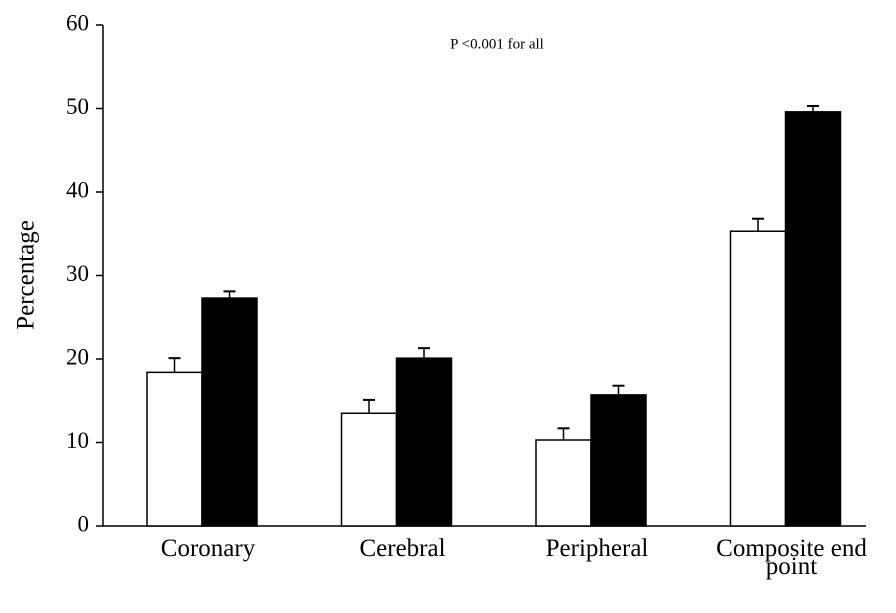 This screenshot has height=613, width=896. What do you see at coordinates (26, 275) in the screenshot?
I see `y-axis-label: Percentage` at bounding box center [26, 275].